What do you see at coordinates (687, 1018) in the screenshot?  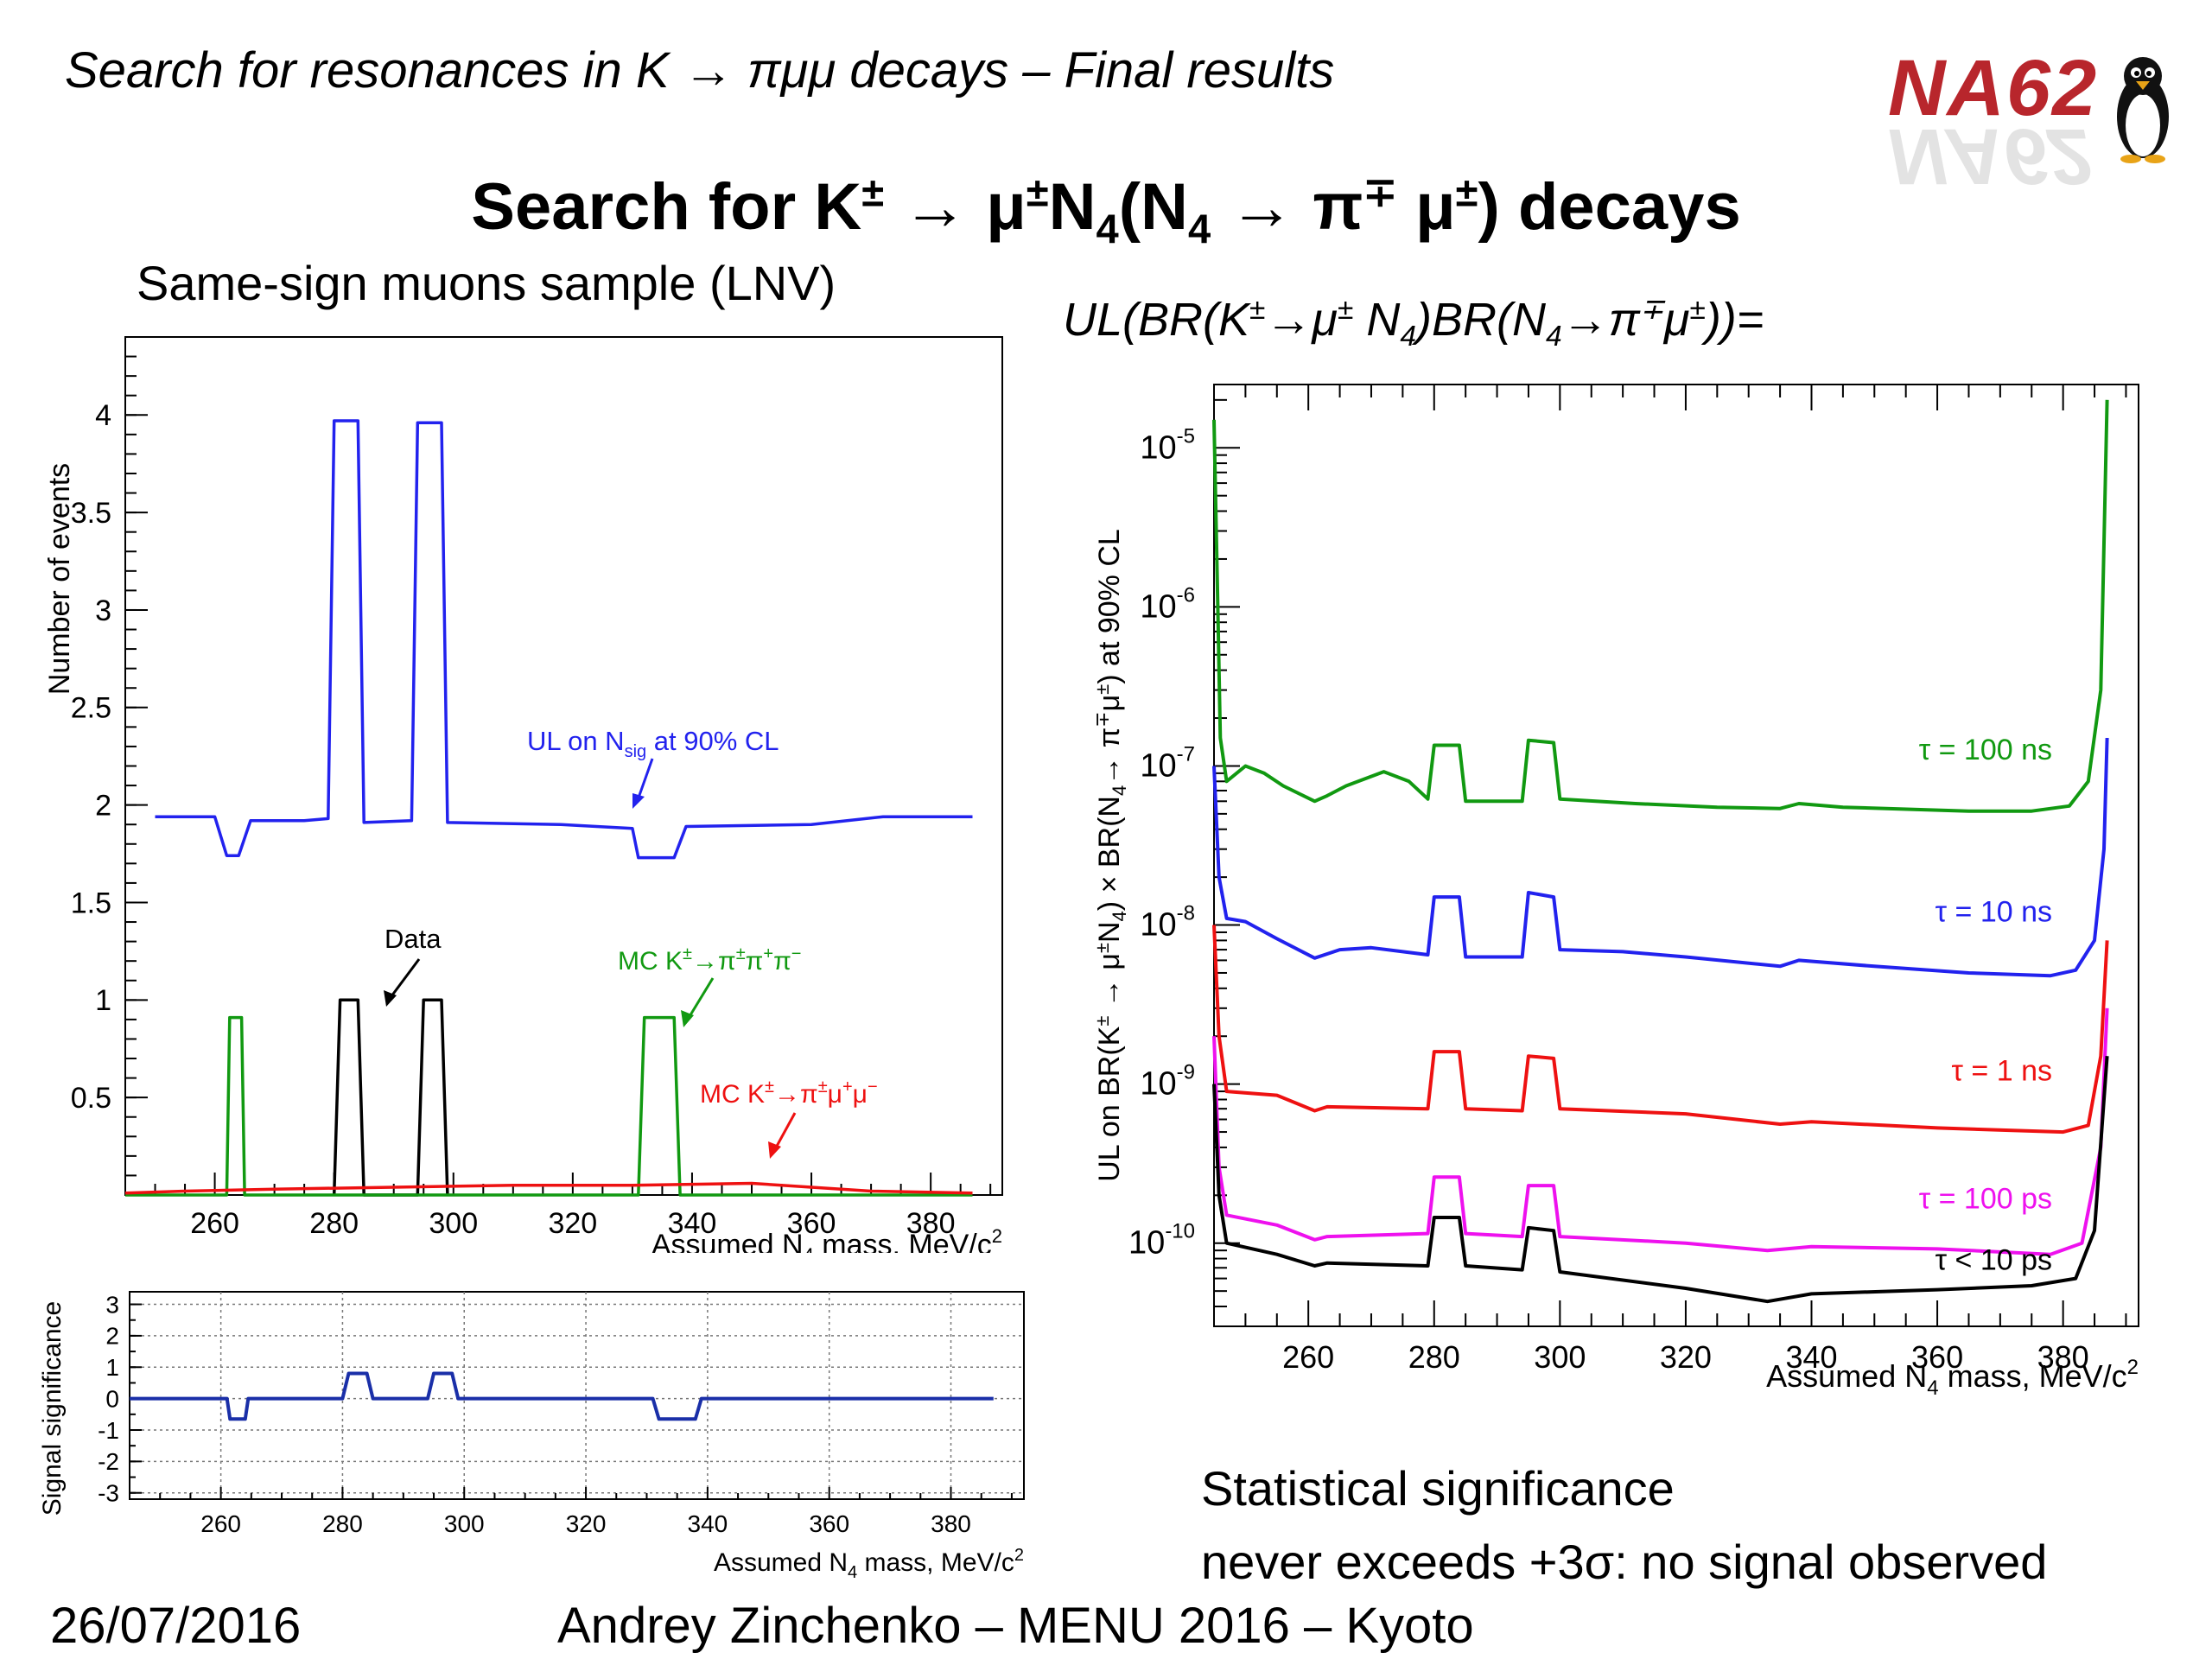 I see `mc3pi-arrowhead` at bounding box center [687, 1018].